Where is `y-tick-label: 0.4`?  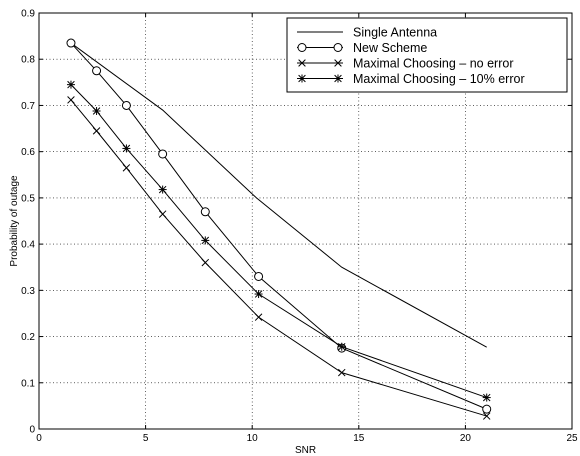 y-tick-label: 0.4 is located at coordinates (28, 245).